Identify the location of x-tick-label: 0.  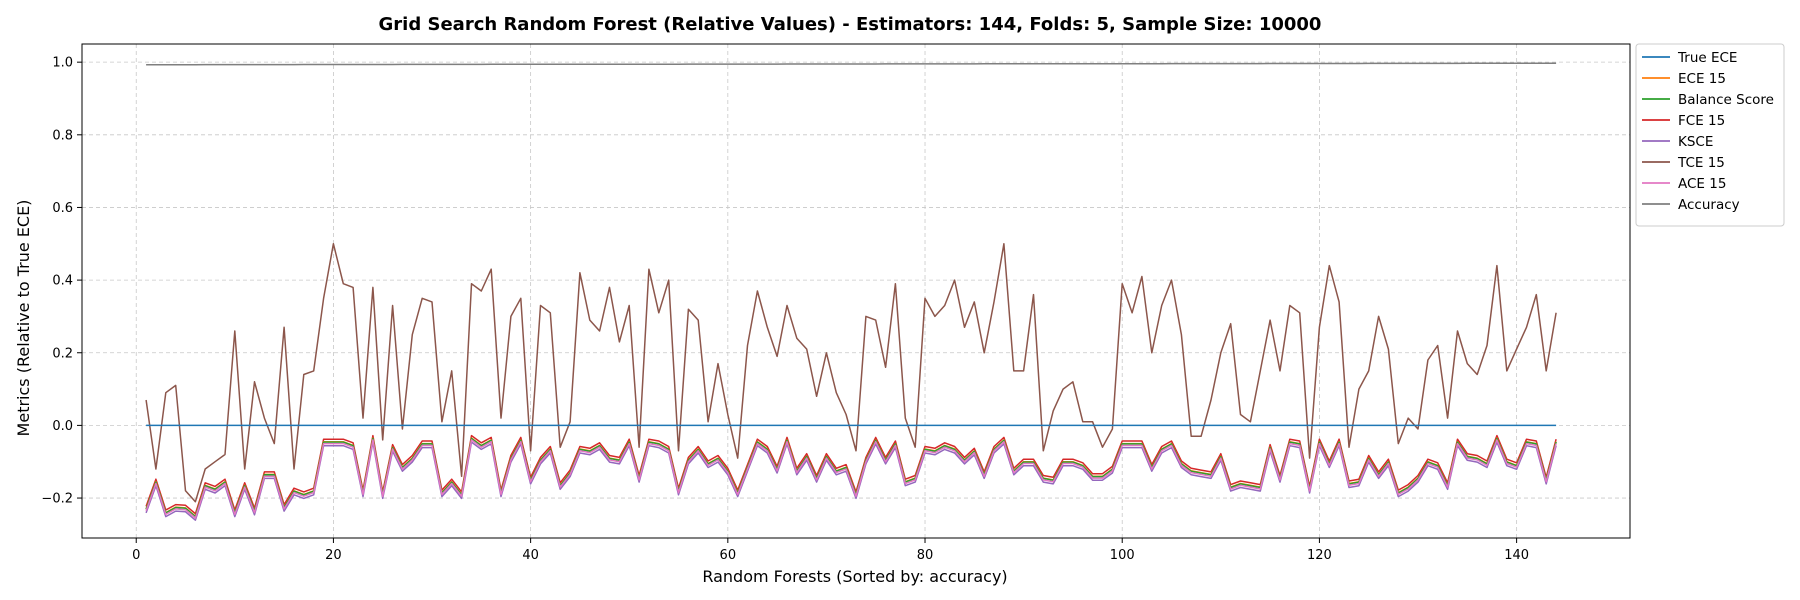
(136, 555).